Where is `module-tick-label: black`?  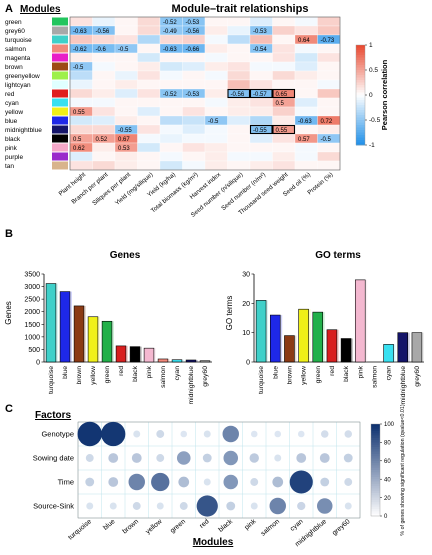
module-tick-label: black is located at coordinates (225, 526).